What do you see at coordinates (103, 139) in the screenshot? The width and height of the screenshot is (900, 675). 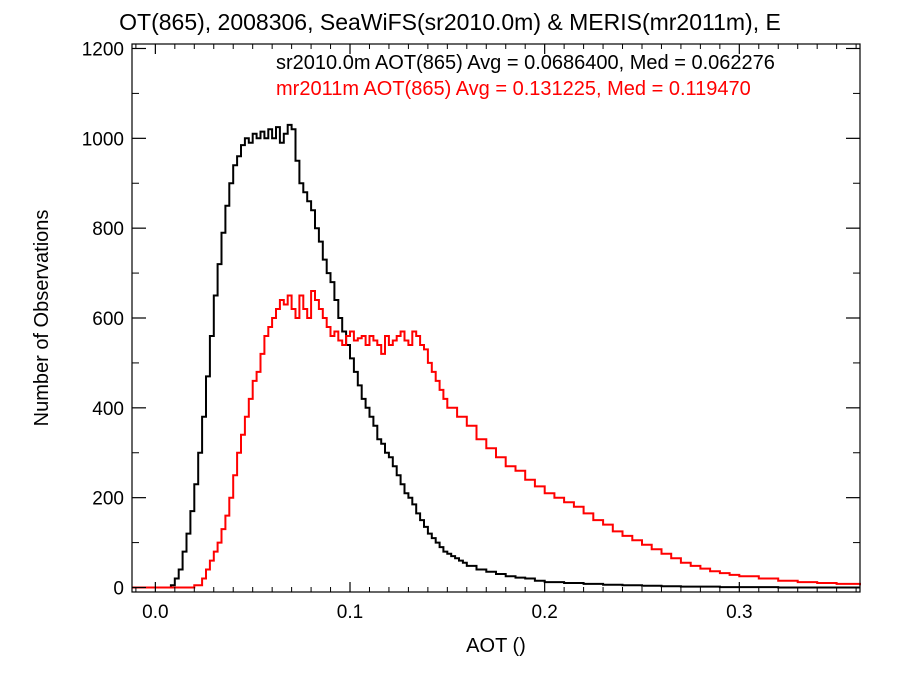 I see `y-tick-label: 1000` at bounding box center [103, 139].